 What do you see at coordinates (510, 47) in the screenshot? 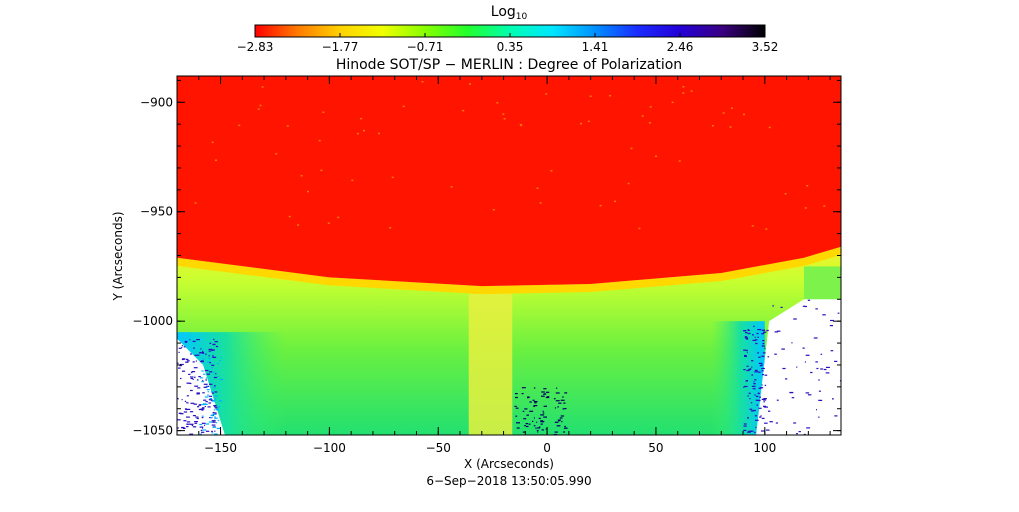
I see `colorbar-tick-label: 0.35` at bounding box center [510, 47].